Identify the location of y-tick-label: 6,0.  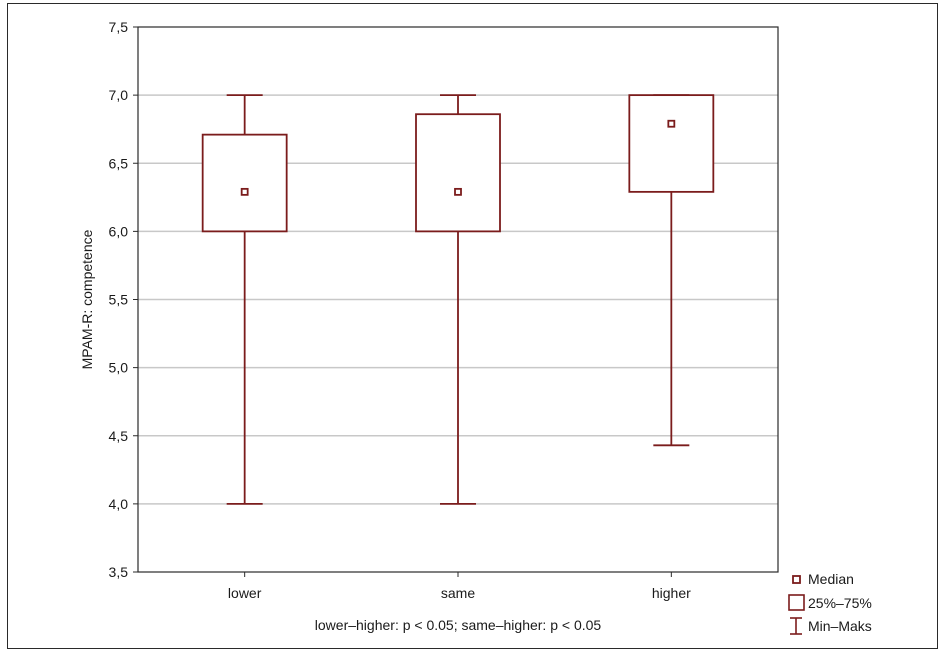
(119, 231).